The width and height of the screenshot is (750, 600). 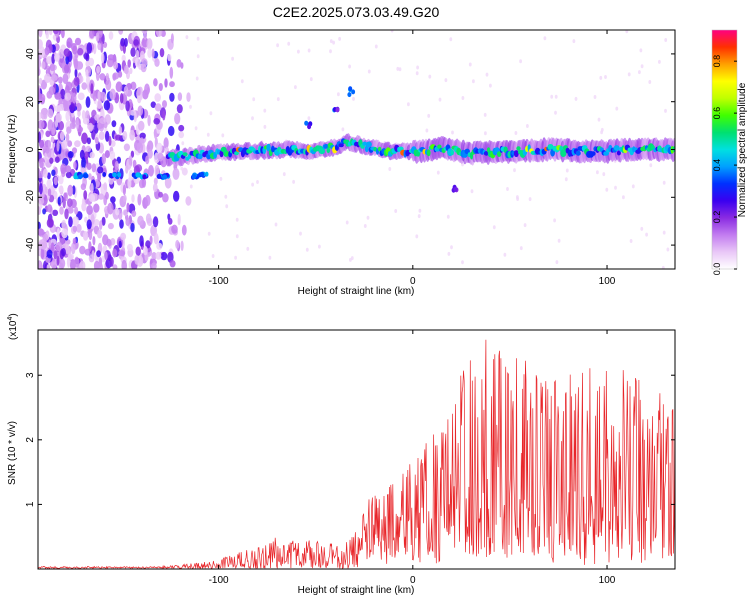 I want to click on snr-x-label: Height of straight line (km), so click(x=356, y=590).